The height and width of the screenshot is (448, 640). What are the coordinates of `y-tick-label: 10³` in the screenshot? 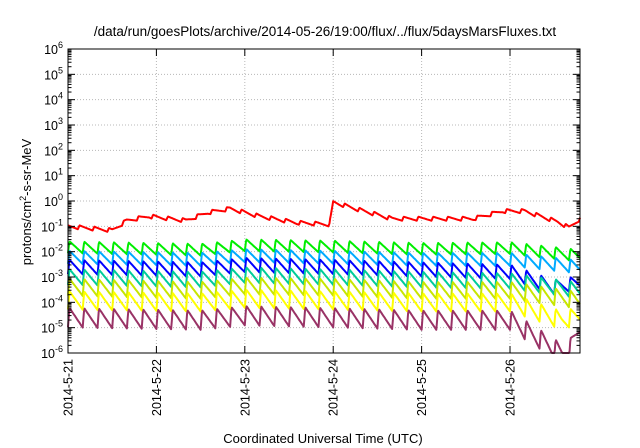 It's located at (53, 124).